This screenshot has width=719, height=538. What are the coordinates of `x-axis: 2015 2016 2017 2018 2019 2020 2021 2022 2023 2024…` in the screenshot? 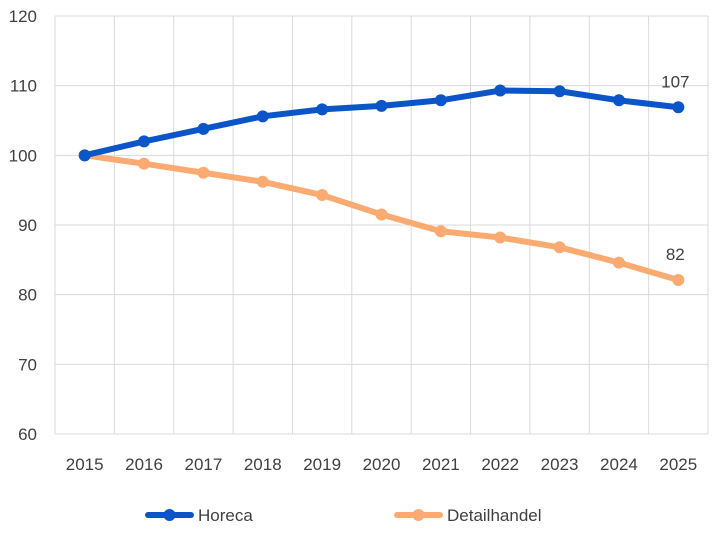 It's located at (381, 464).